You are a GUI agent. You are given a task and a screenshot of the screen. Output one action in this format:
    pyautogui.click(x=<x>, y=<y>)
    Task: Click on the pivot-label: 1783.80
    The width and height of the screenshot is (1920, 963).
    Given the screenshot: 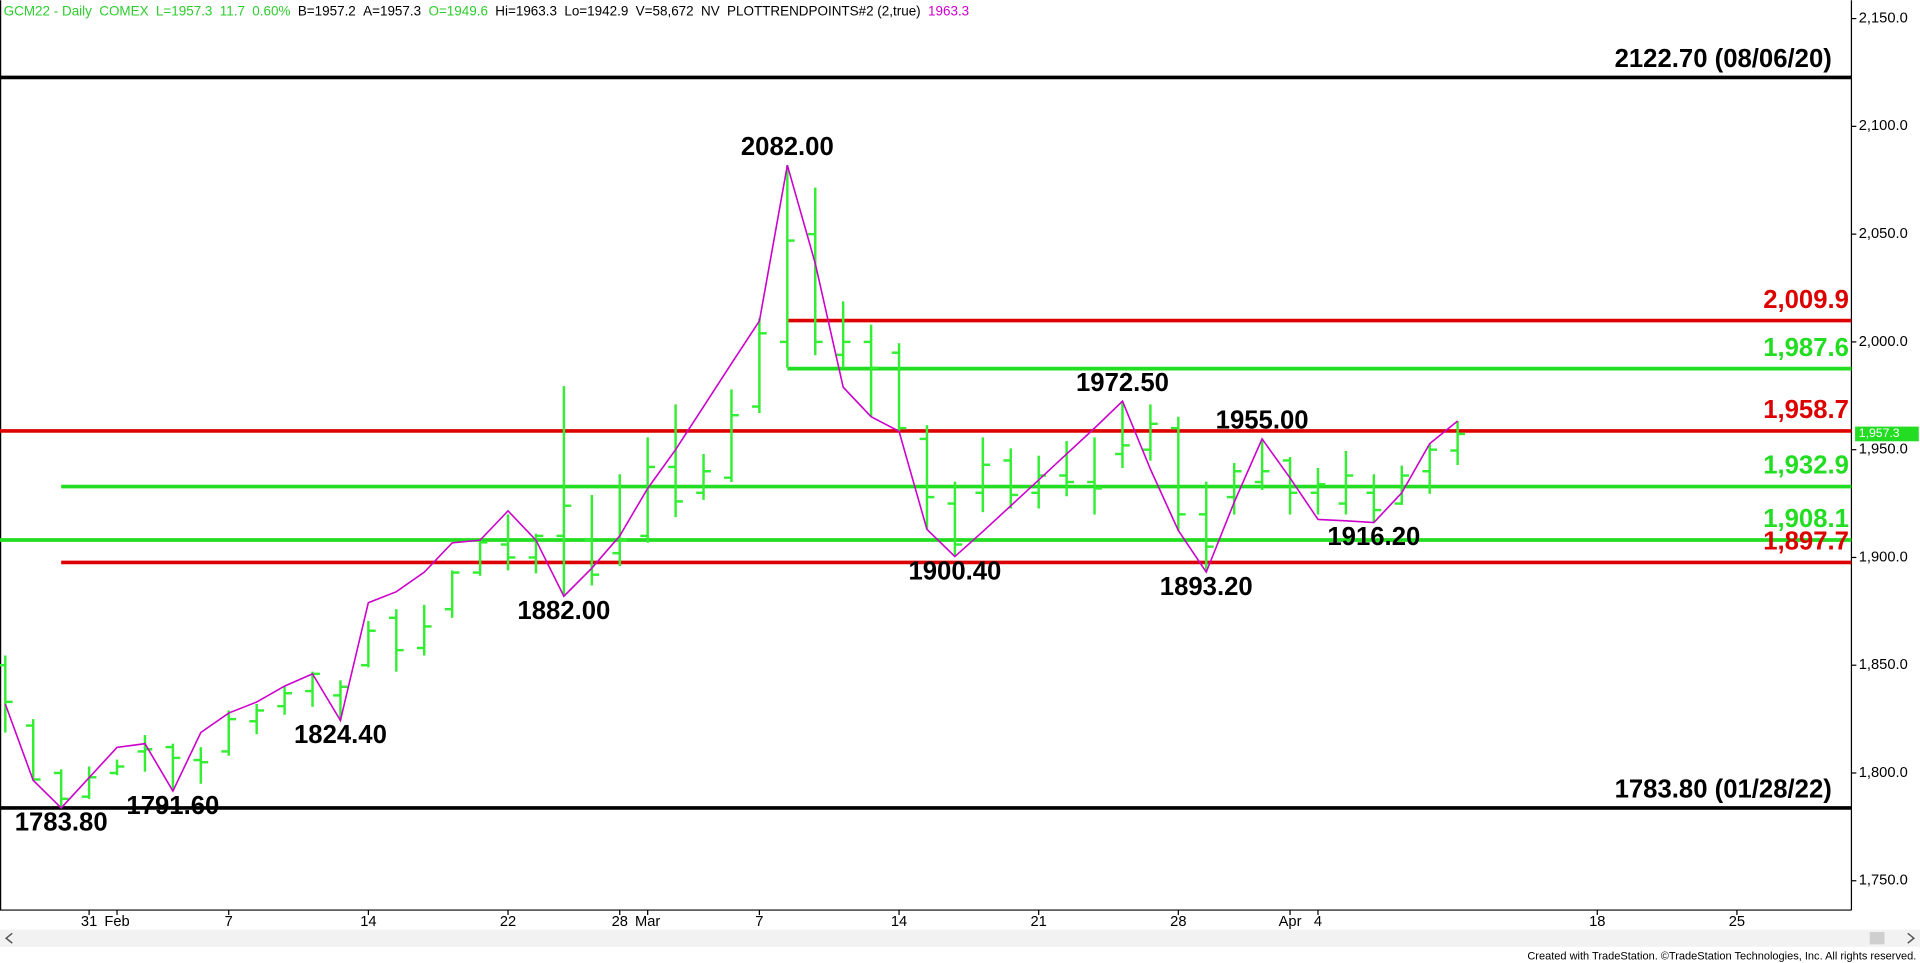 What is the action you would take?
    pyautogui.click(x=61, y=823)
    